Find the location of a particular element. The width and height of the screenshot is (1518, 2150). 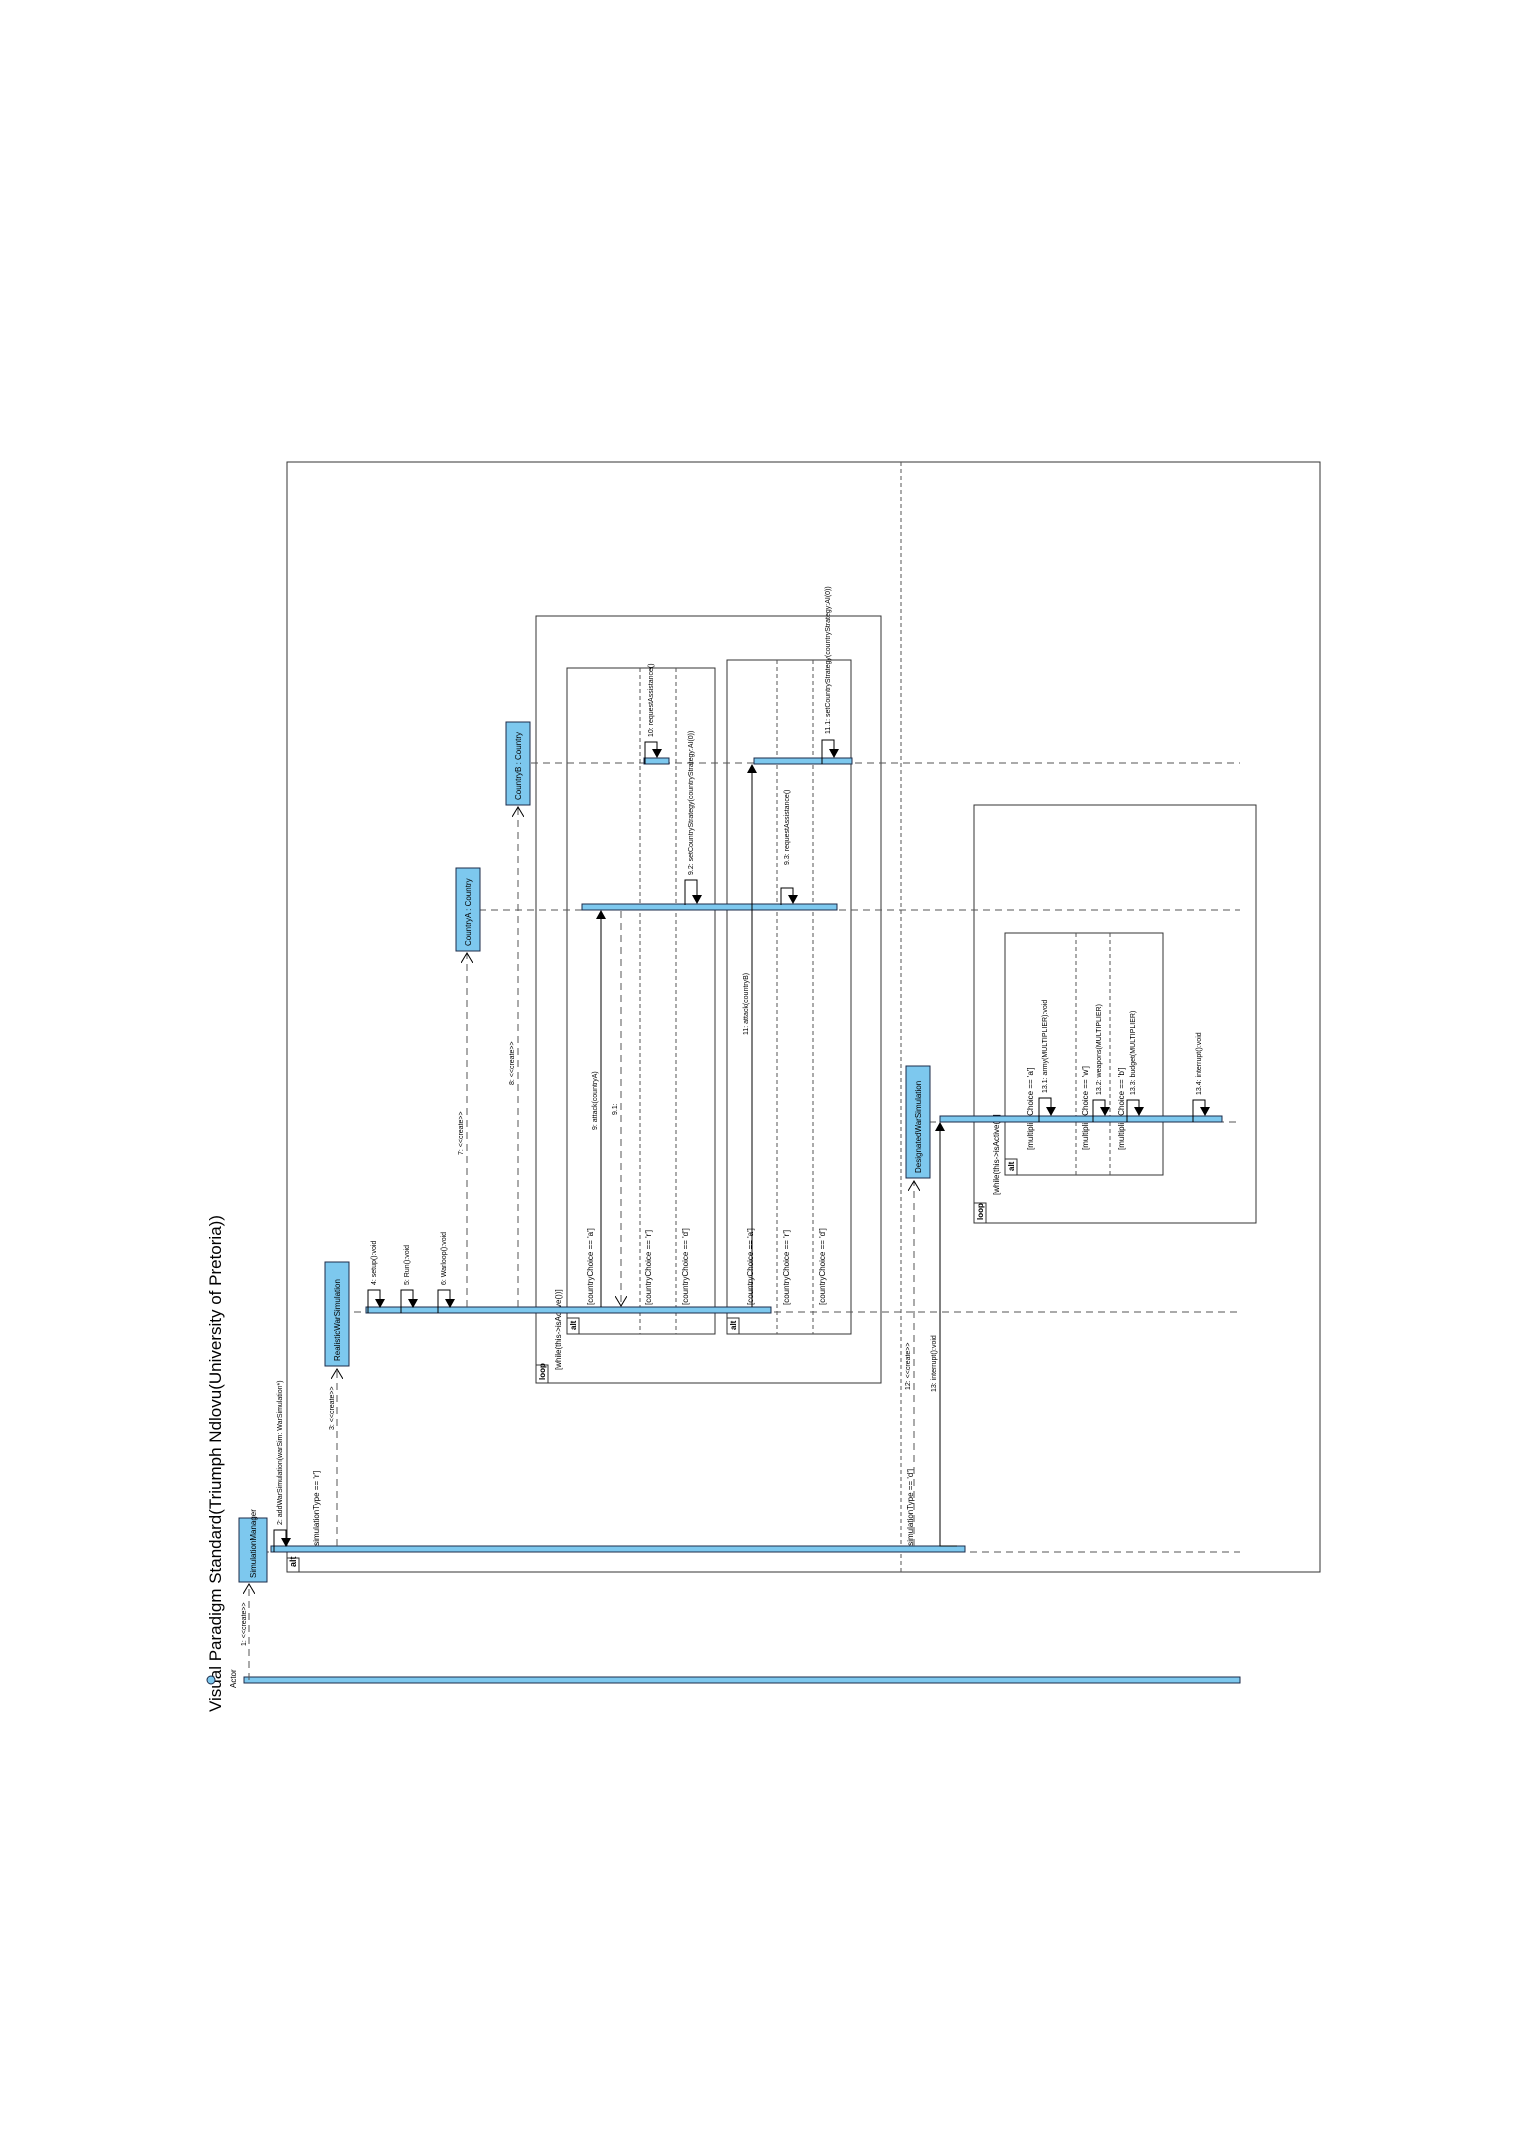

alt-frame-a is located at coordinates (641, 1001).